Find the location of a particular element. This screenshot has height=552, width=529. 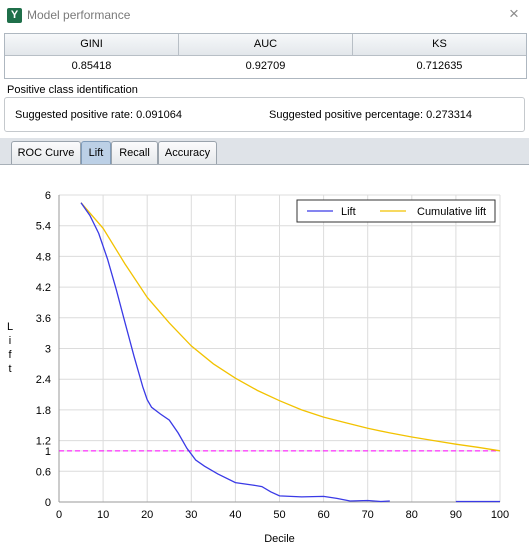

legend-label-cumulative-lift: Cumulative lift is located at coordinates (451, 212).